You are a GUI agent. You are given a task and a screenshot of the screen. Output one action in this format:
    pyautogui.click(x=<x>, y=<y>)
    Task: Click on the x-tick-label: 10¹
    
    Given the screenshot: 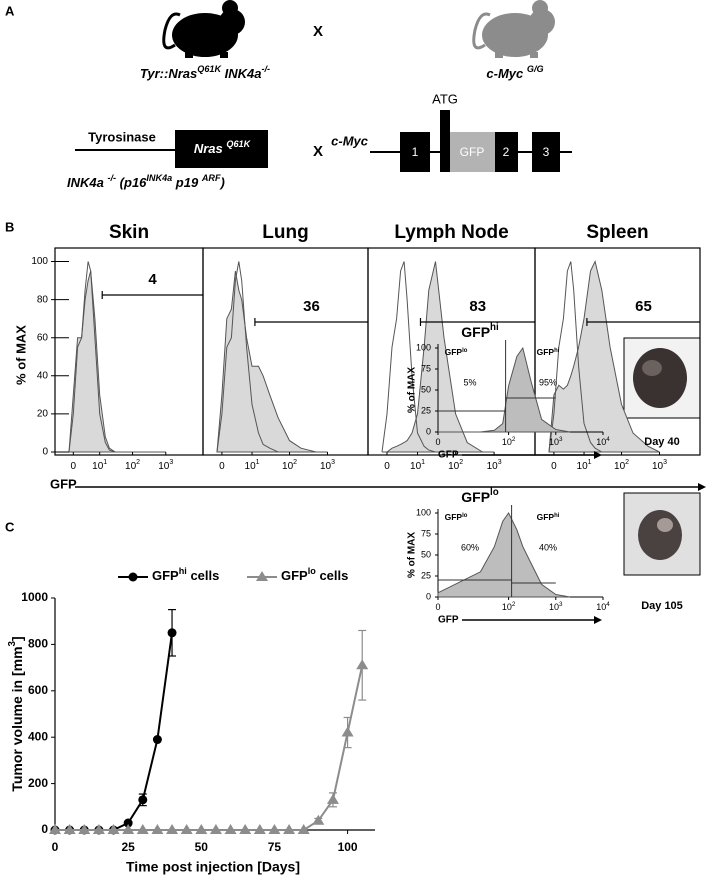 What is the action you would take?
    pyautogui.click(x=417, y=465)
    